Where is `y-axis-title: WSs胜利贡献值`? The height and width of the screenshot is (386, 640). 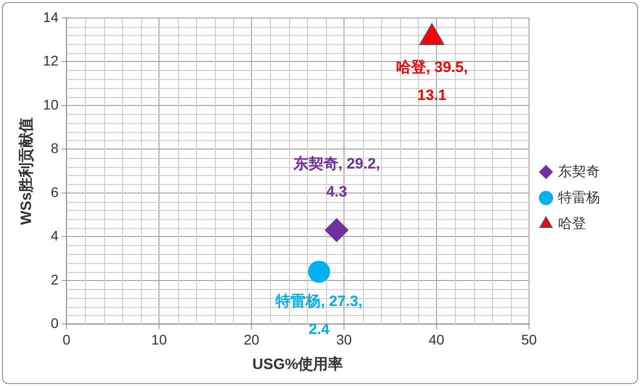 y-axis-title: WSs胜利贡献值 is located at coordinates (27, 171).